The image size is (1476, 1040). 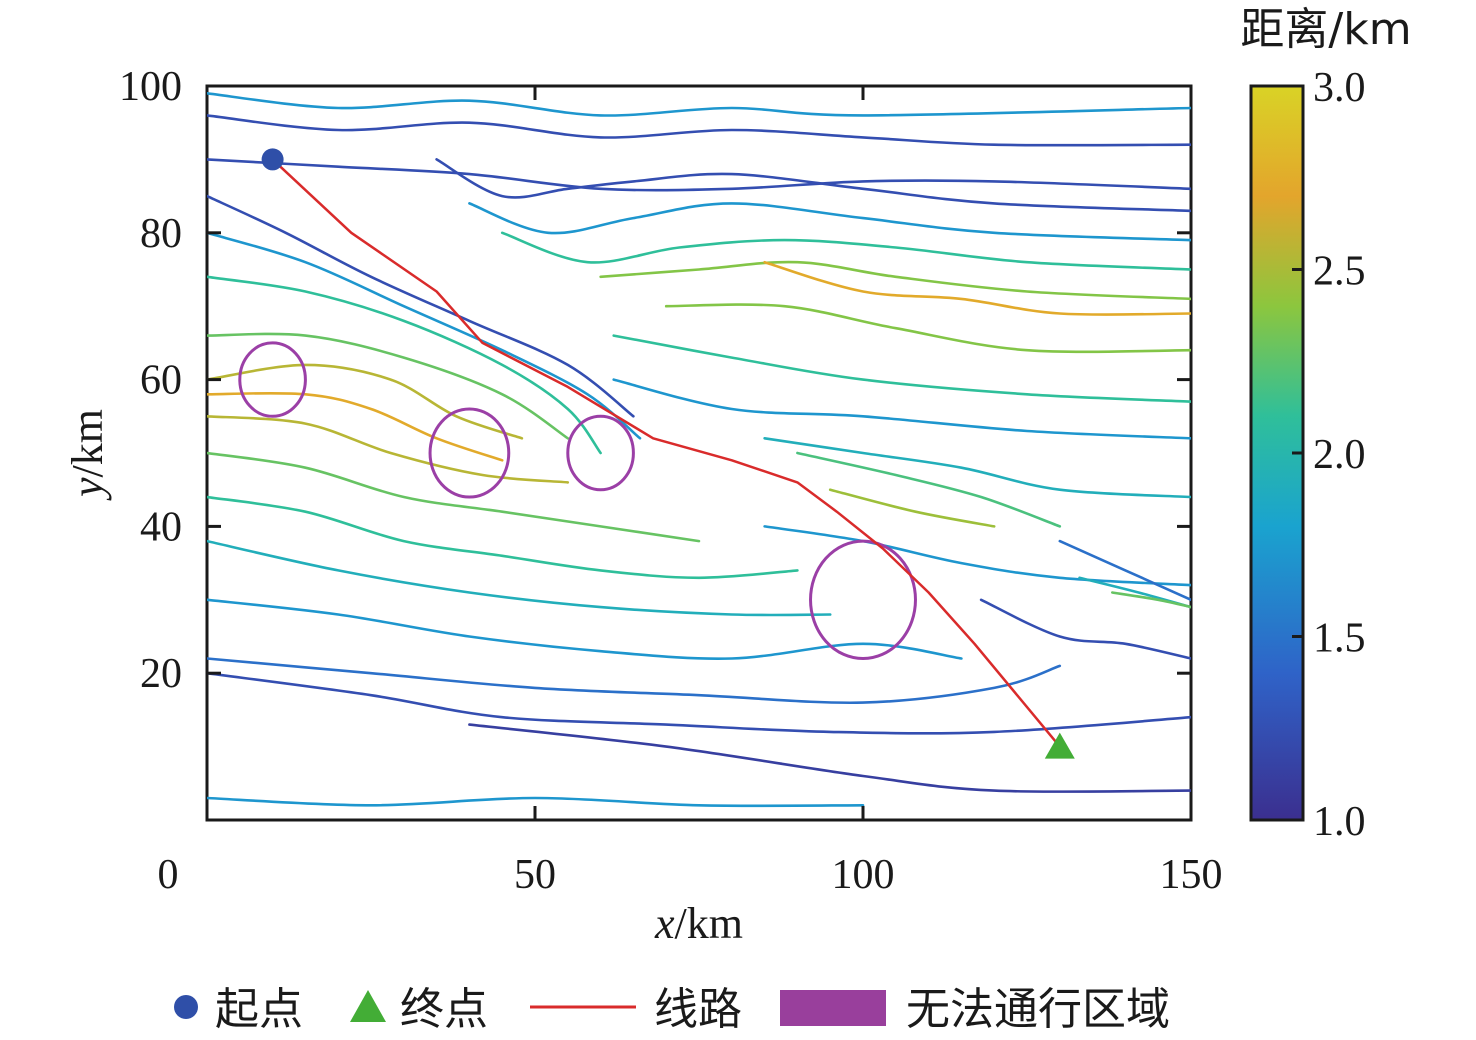 What do you see at coordinates (161, 381) in the screenshot?
I see `y-tick-label-2: 60` at bounding box center [161, 381].